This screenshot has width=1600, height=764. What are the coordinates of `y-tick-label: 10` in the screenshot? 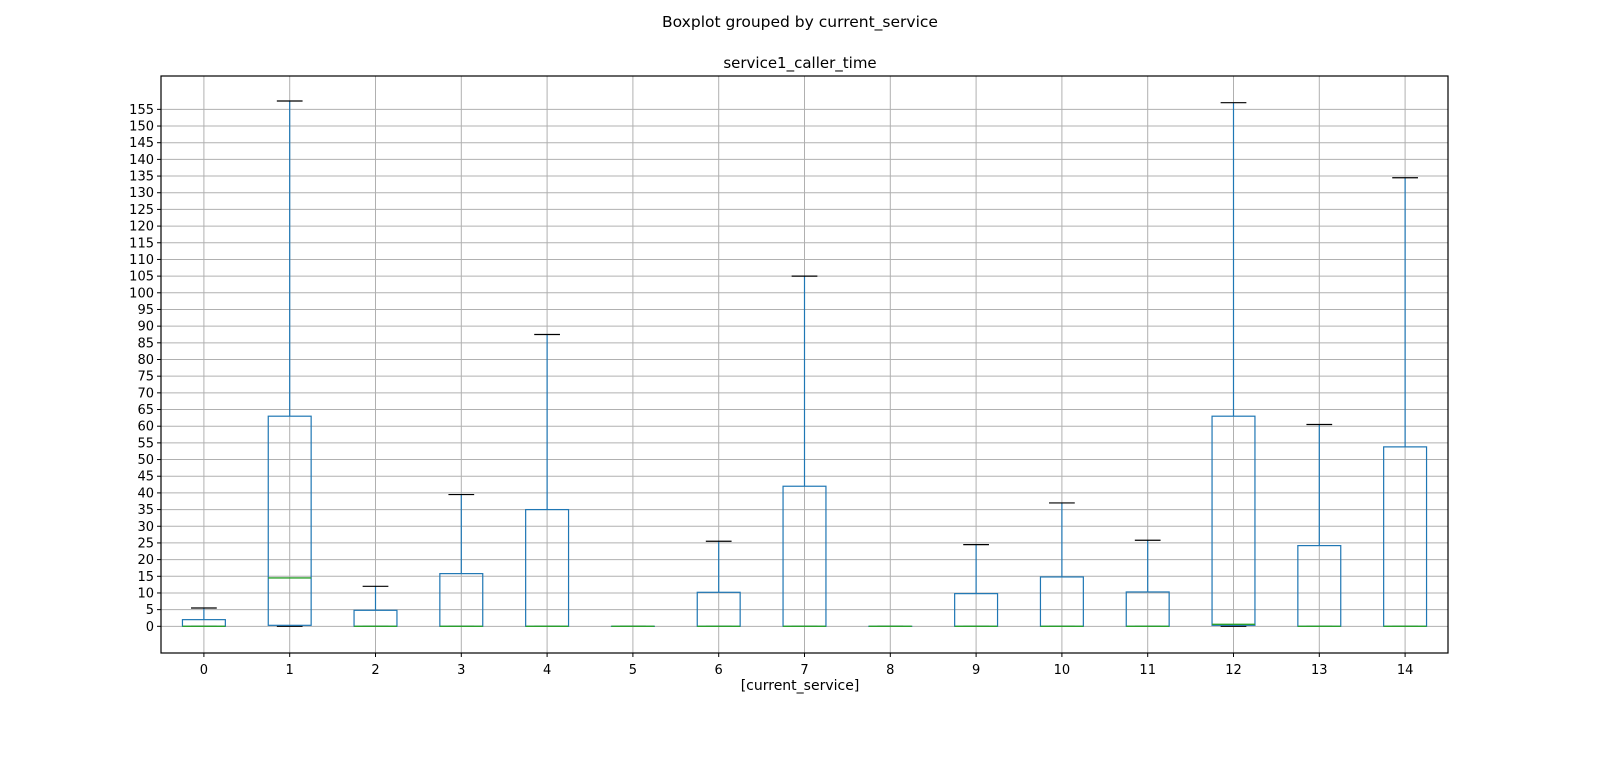 It's located at (145, 593).